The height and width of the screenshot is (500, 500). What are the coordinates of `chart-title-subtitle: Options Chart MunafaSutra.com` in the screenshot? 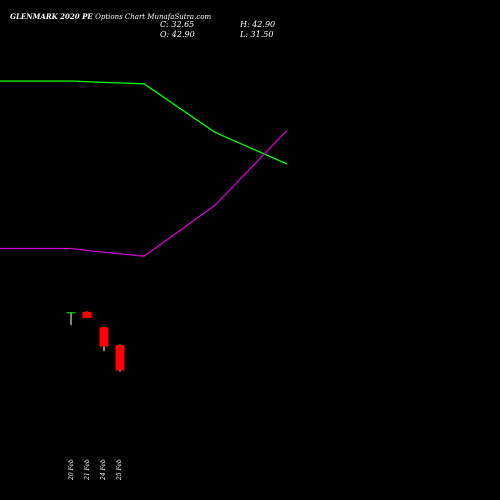 It's located at (153, 17).